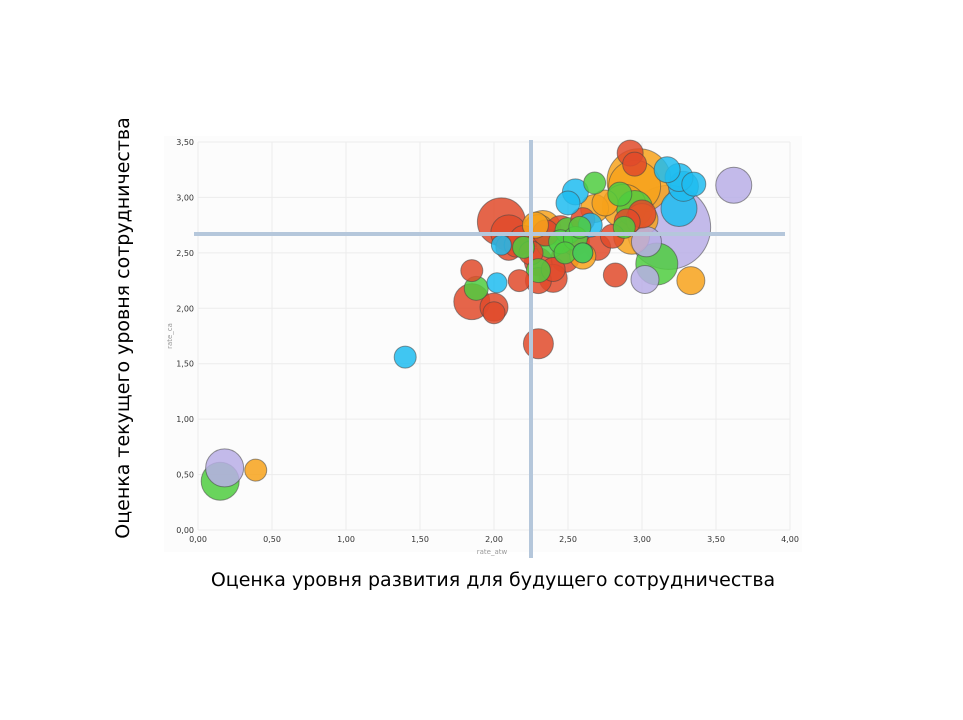  Describe the element at coordinates (170, 336) in the screenshot. I see `y-field-label: rate_ca` at that location.